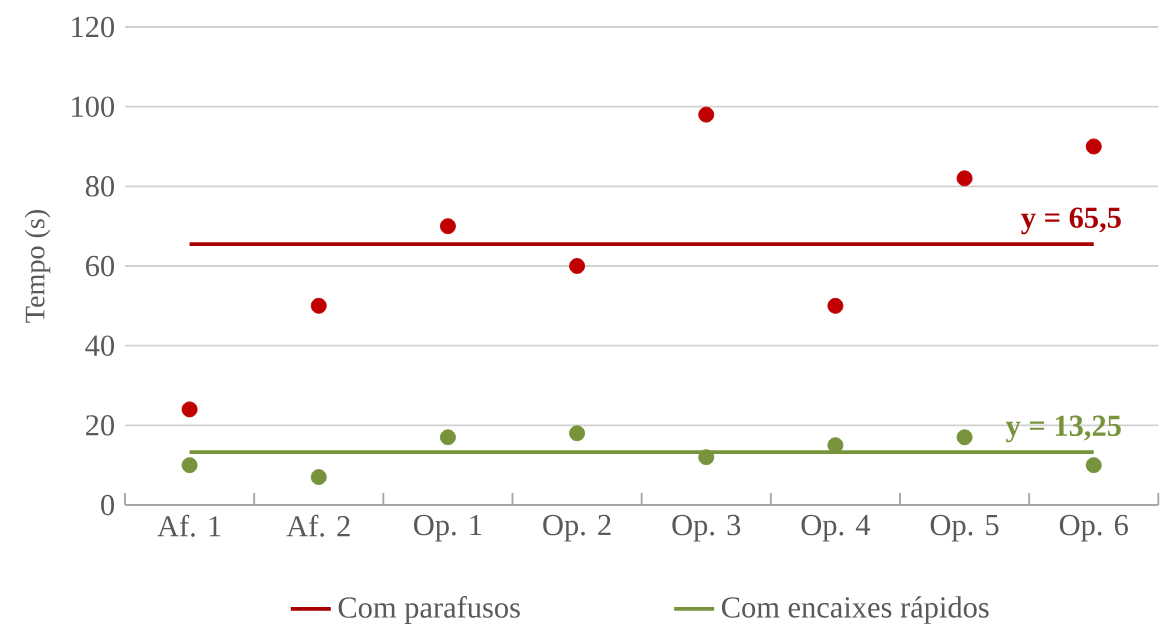 The height and width of the screenshot is (635, 1160). I want to click on y-tick-label: 40, so click(100, 345).